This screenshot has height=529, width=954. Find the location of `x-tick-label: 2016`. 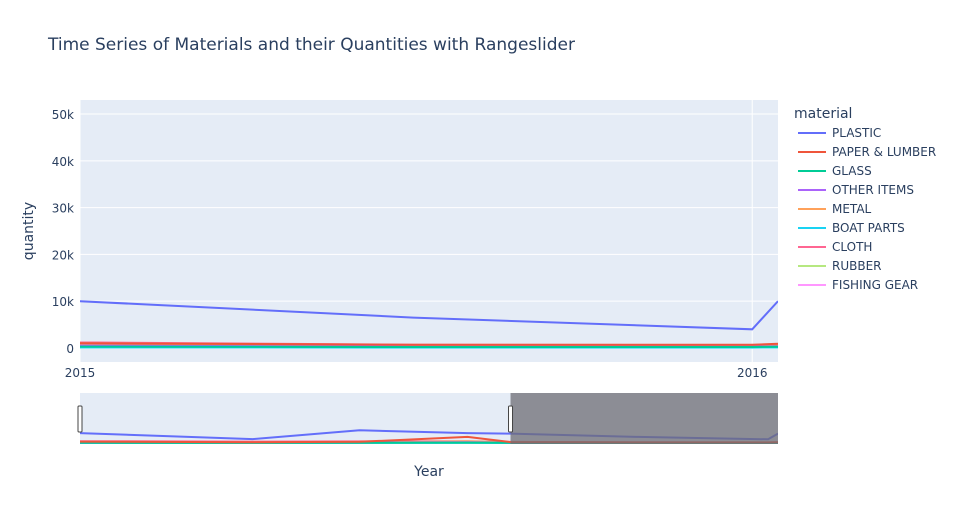

x-tick-label: 2016 is located at coordinates (752, 373).